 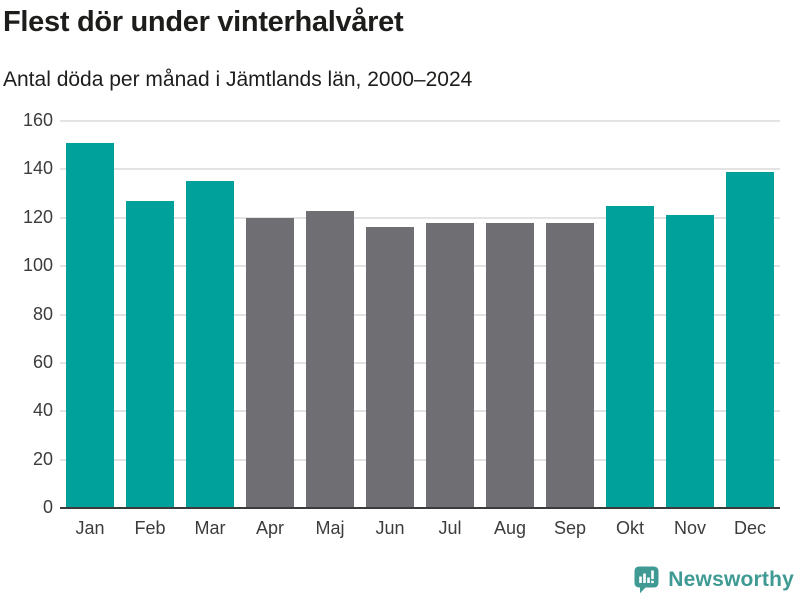 I want to click on bar-nov, so click(x=690, y=361).